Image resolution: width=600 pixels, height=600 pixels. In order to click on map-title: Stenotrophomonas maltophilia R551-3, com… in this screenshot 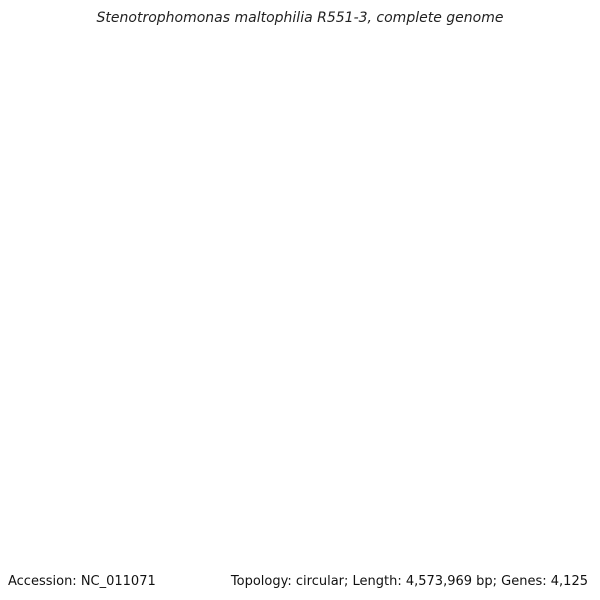, I will do `click(300, 18)`.